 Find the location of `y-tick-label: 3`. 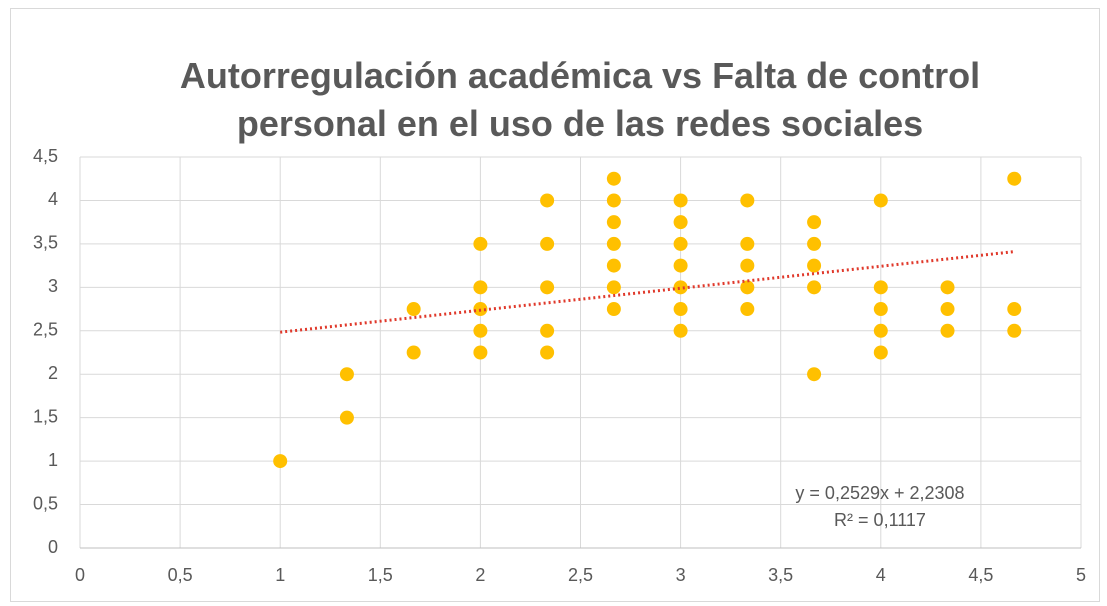

y-tick-label: 3 is located at coordinates (53, 286).